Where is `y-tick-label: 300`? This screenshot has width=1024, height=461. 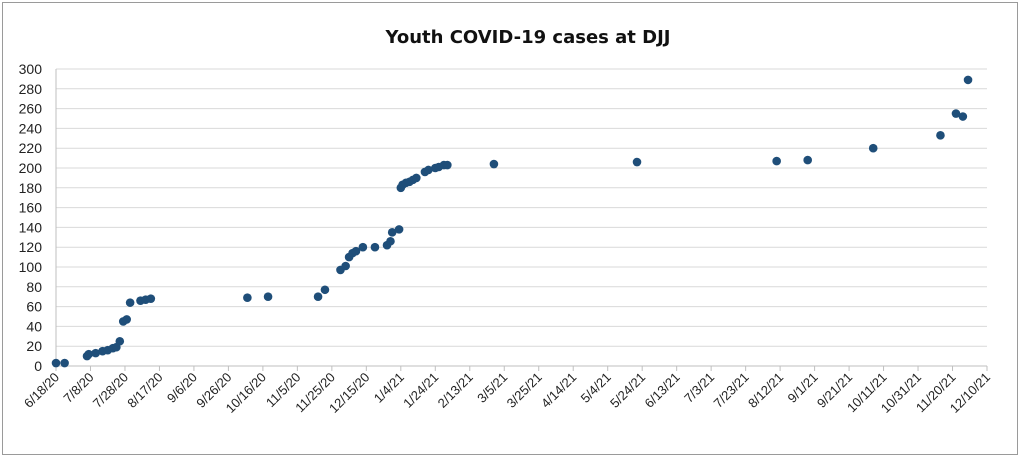 y-tick-label: 300 is located at coordinates (31, 69).